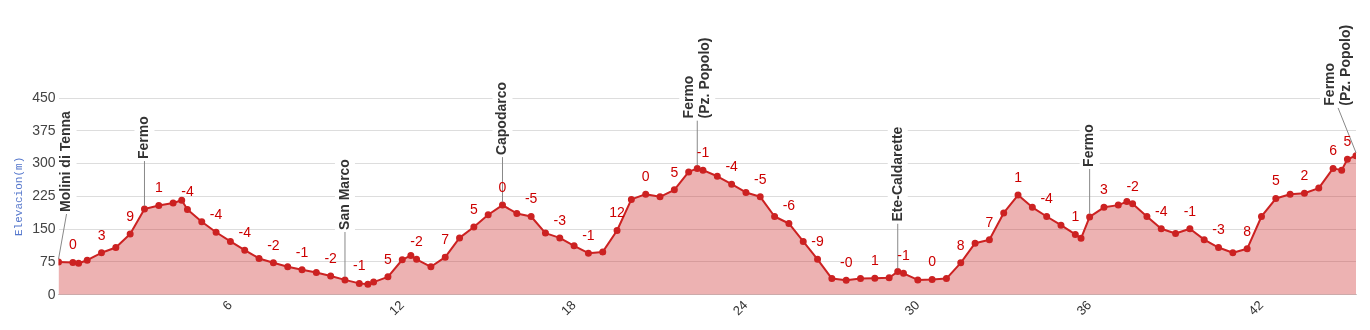 This screenshot has height=330, width=1370. I want to click on annotation: 12, so click(617, 212).